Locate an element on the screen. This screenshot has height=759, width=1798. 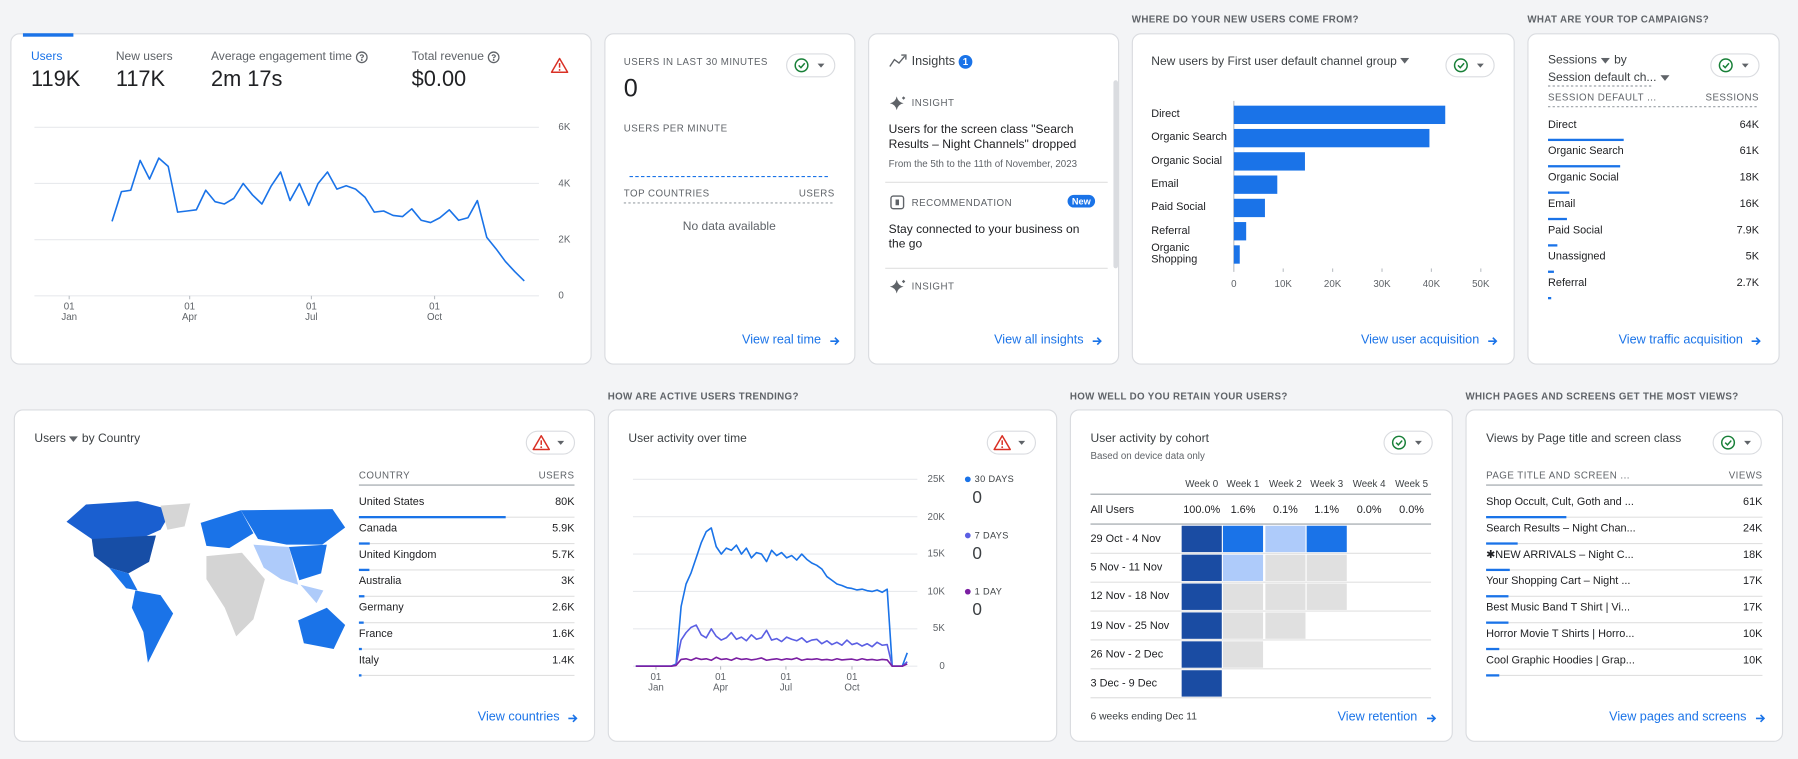
y-tick-label: 2K is located at coordinates (564, 239).